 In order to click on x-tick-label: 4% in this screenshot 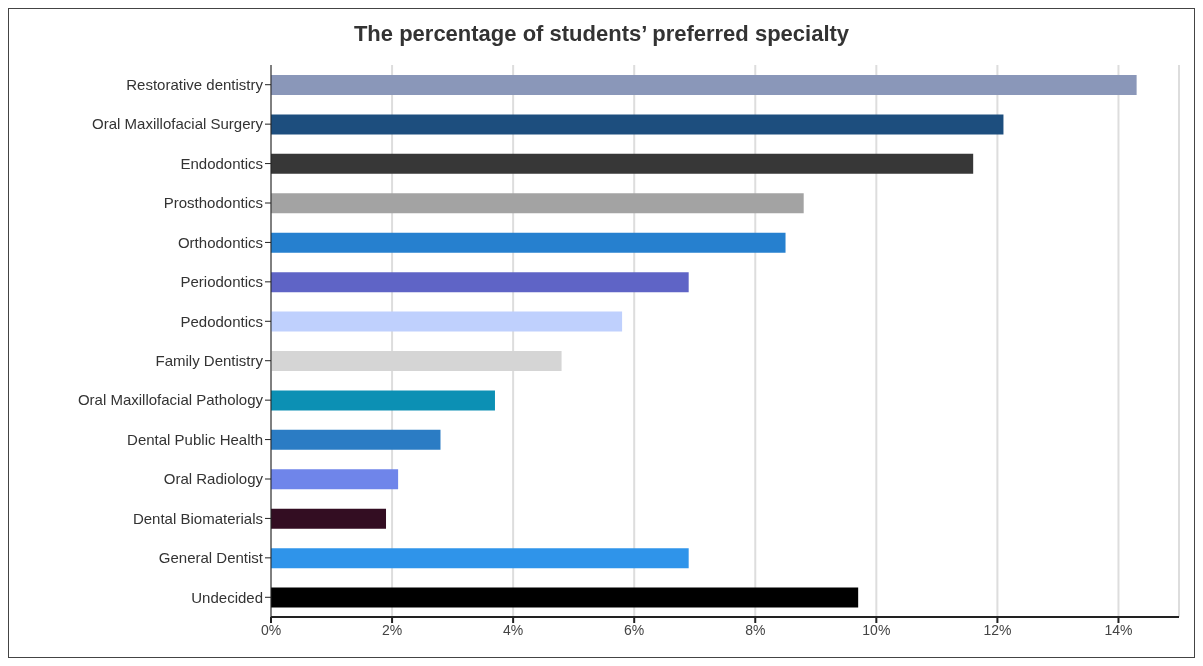, I will do `click(513, 629)`.